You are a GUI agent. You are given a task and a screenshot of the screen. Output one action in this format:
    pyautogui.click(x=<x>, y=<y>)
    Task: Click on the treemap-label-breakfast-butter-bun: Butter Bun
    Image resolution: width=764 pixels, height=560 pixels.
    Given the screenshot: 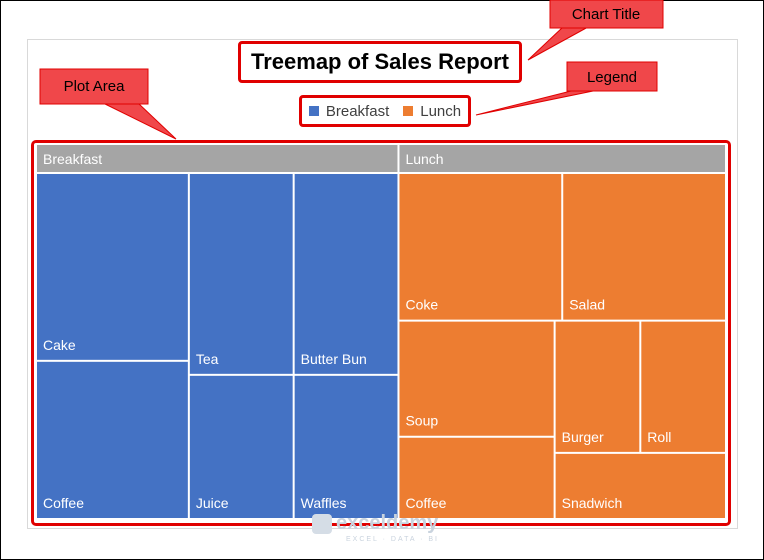 What is the action you would take?
    pyautogui.click(x=334, y=359)
    